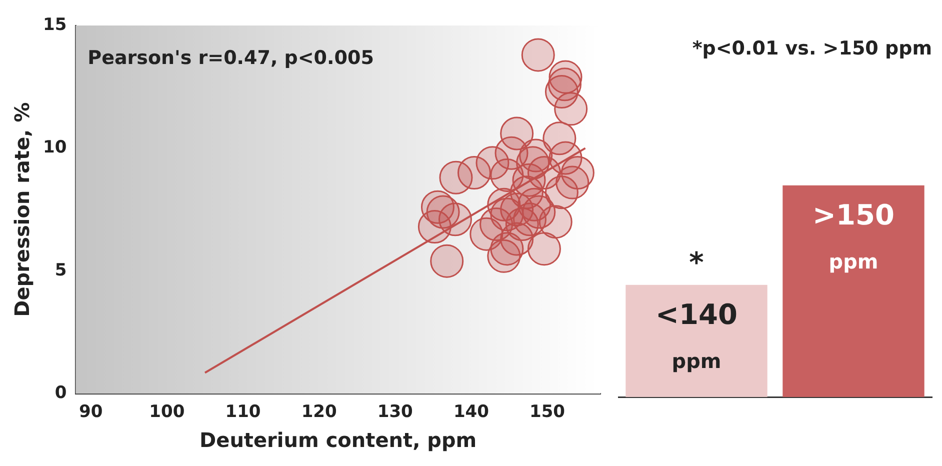  Describe the element at coordinates (231, 57) in the screenshot. I see `annotation: Pearson's r=0.47, p<0.005` at that location.